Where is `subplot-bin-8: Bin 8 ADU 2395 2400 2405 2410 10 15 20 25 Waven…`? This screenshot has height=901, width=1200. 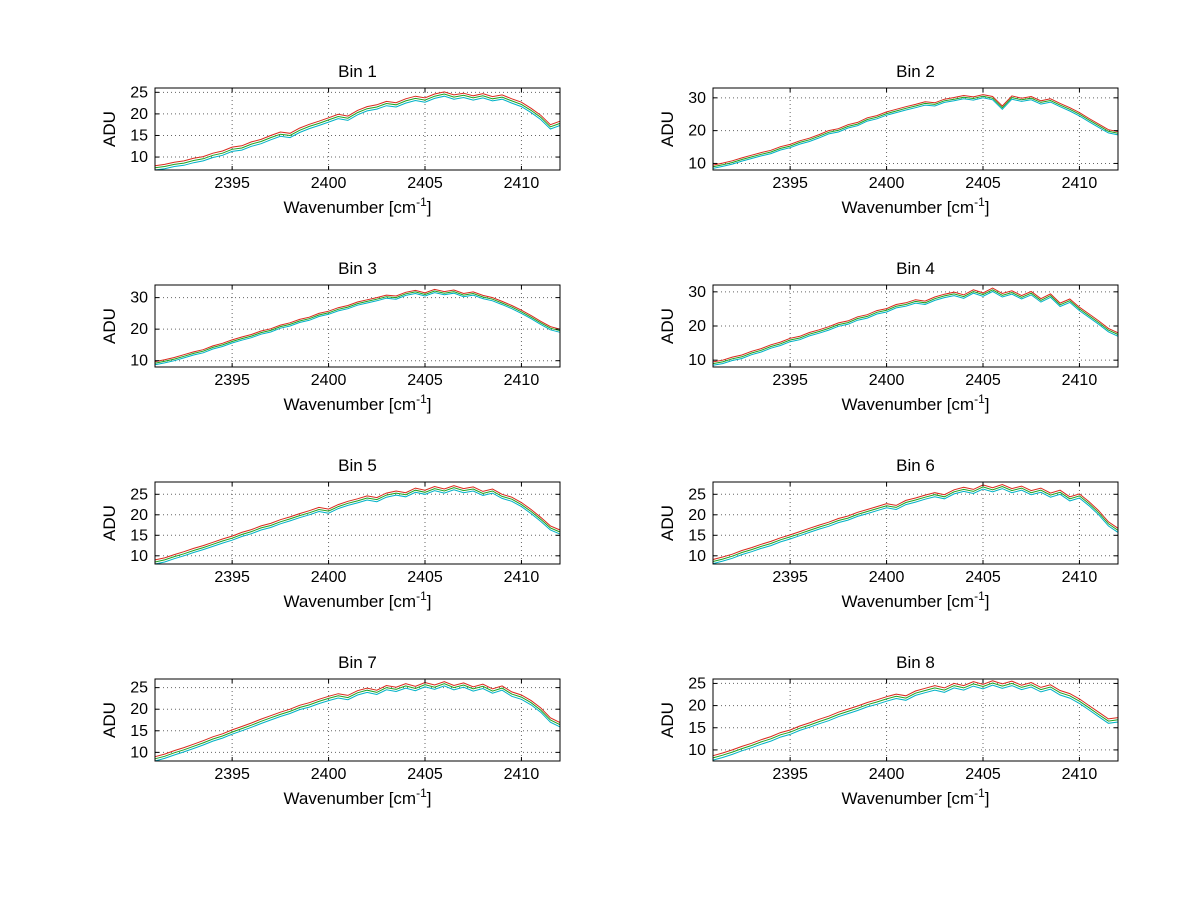 subplot-bin-8: Bin 8 ADU 2395 2400 2405 2410 10 15 20 25 Waven… is located at coordinates (888, 741).